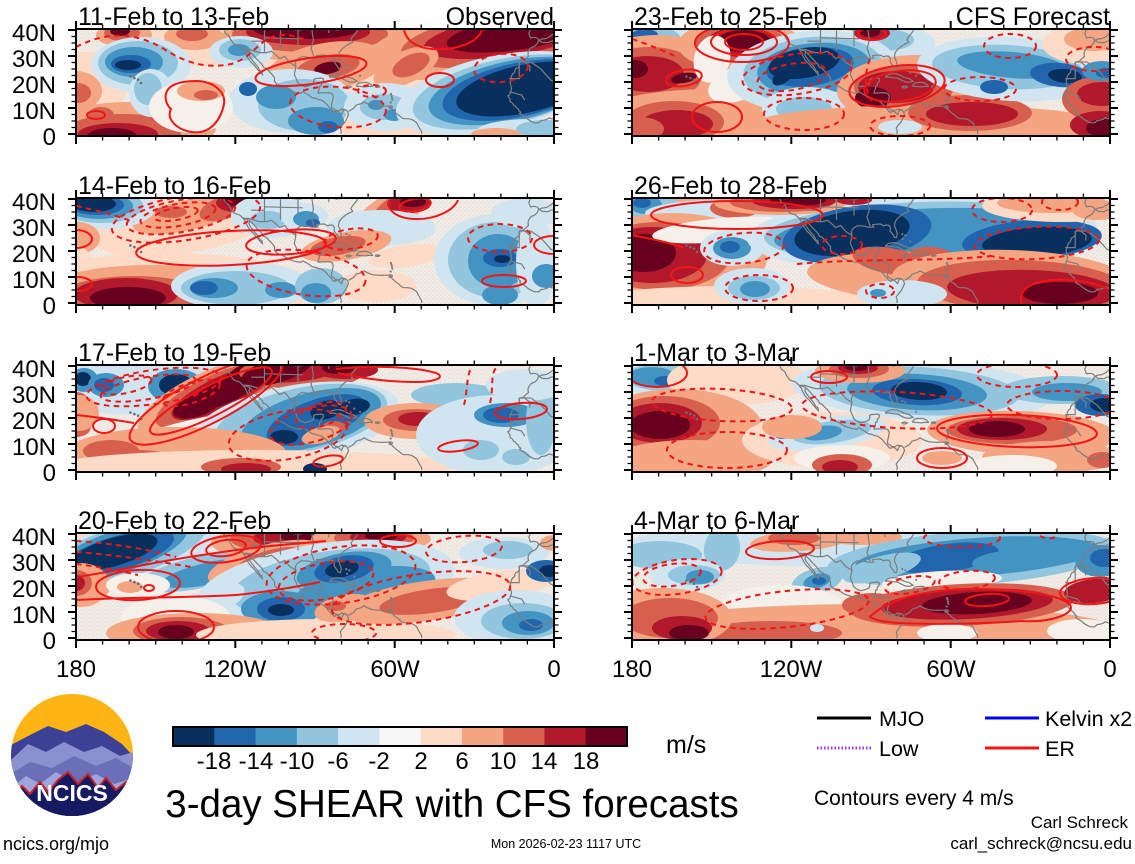 This screenshot has height=864, width=1135. Describe the element at coordinates (297, 761) in the screenshot. I see `svg-text: -10` at that location.